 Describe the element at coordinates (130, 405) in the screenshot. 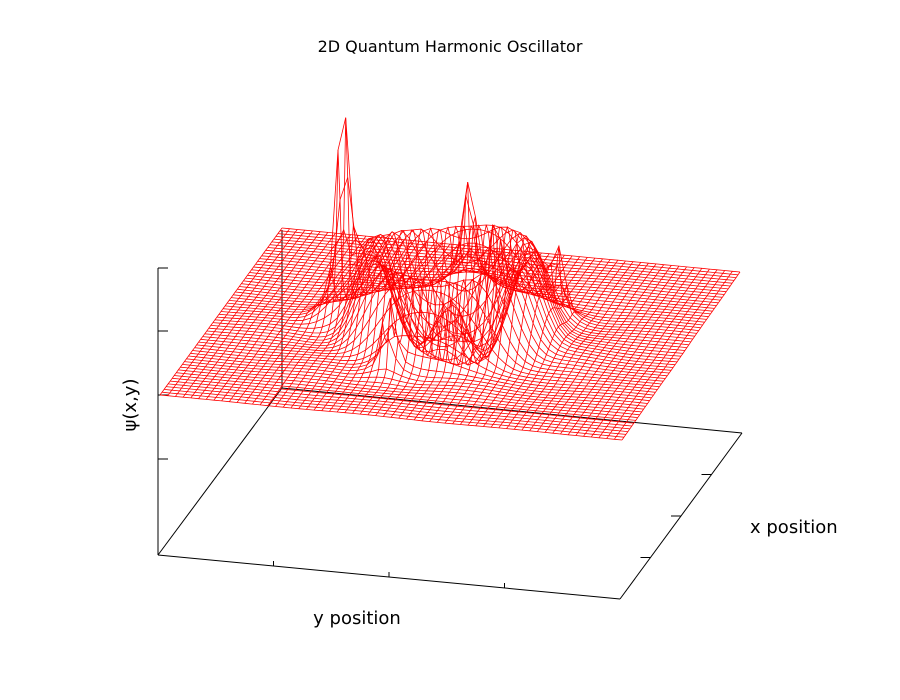

I see `z-axis-label: ψ(x,y)` at that location.